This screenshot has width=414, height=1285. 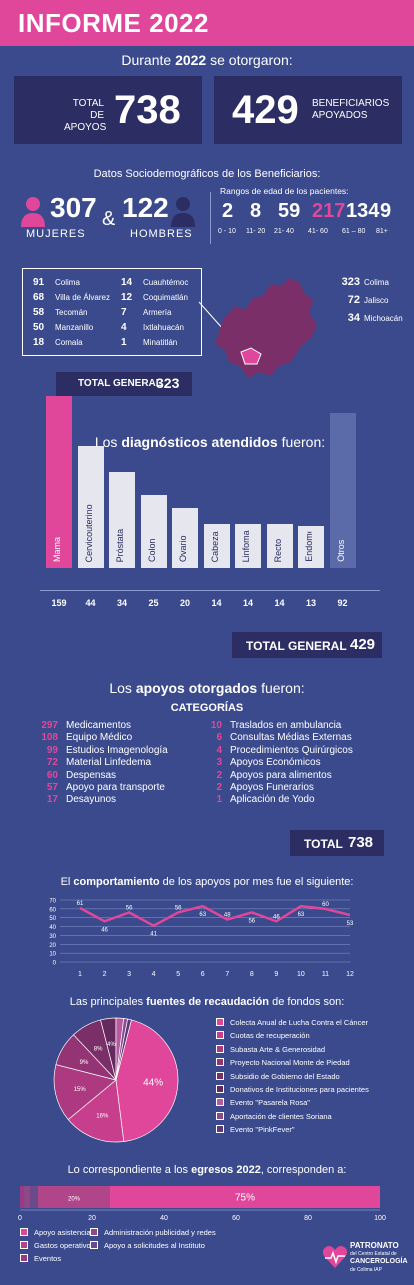 I want to click on x-tick-label: 9, so click(x=276, y=974).